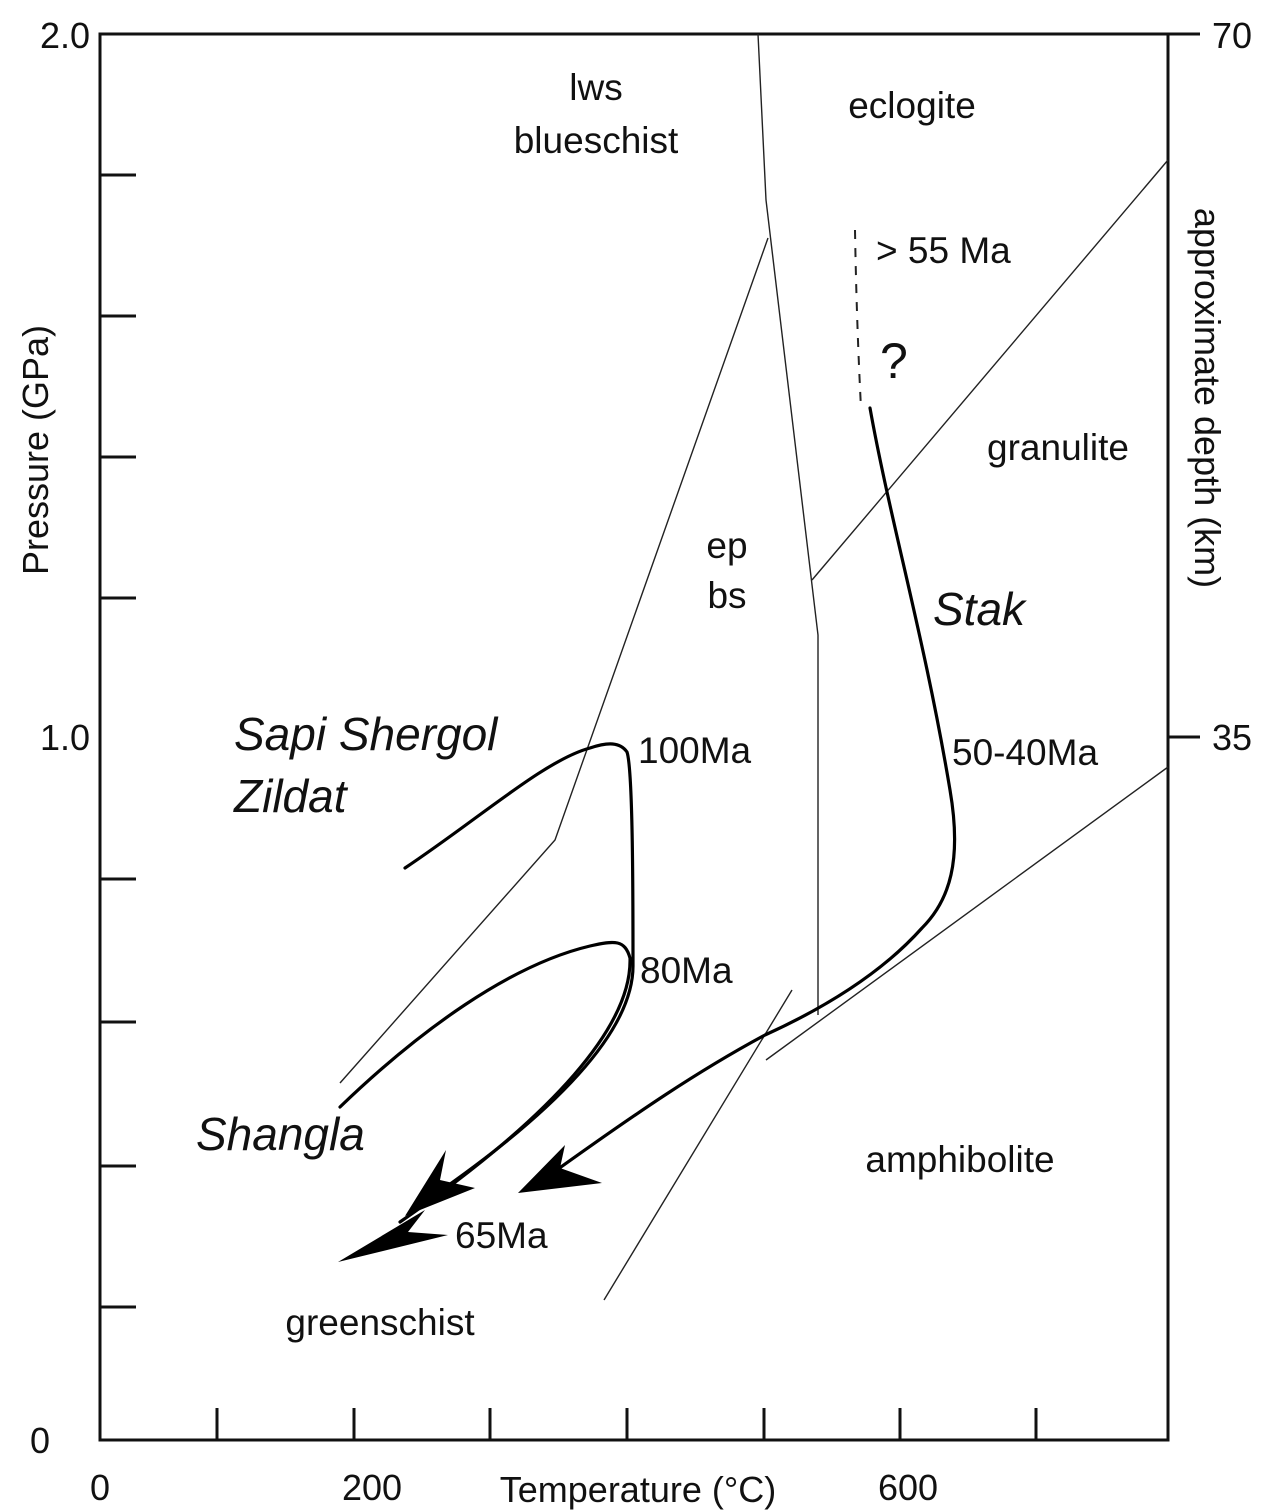 This screenshot has height=1511, width=1281. What do you see at coordinates (366, 734) in the screenshot?
I see `locality-label-sapi-shergol: Sapi Shergol` at bounding box center [366, 734].